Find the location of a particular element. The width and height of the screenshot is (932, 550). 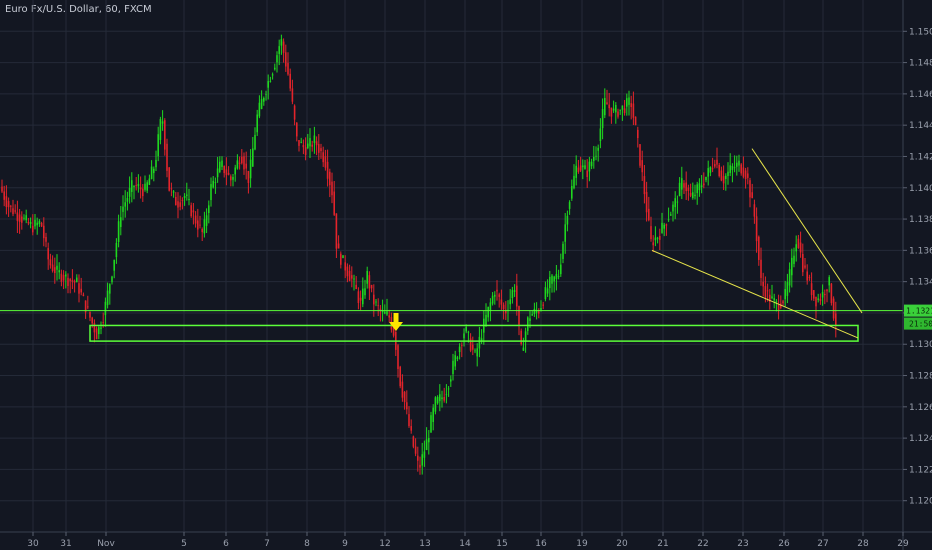

arrow-down-icon is located at coordinates (396, 322).